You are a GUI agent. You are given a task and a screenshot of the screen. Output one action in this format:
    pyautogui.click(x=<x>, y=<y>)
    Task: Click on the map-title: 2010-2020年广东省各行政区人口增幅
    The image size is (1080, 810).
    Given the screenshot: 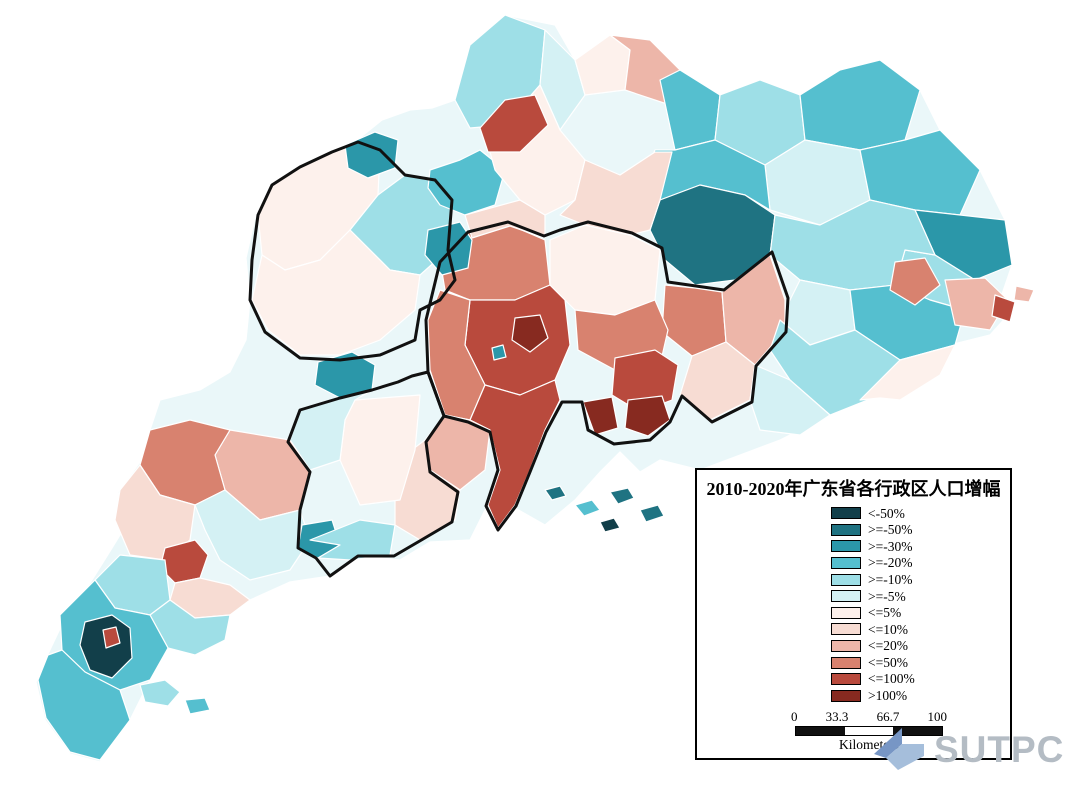 What is the action you would take?
    pyautogui.click(x=853, y=489)
    